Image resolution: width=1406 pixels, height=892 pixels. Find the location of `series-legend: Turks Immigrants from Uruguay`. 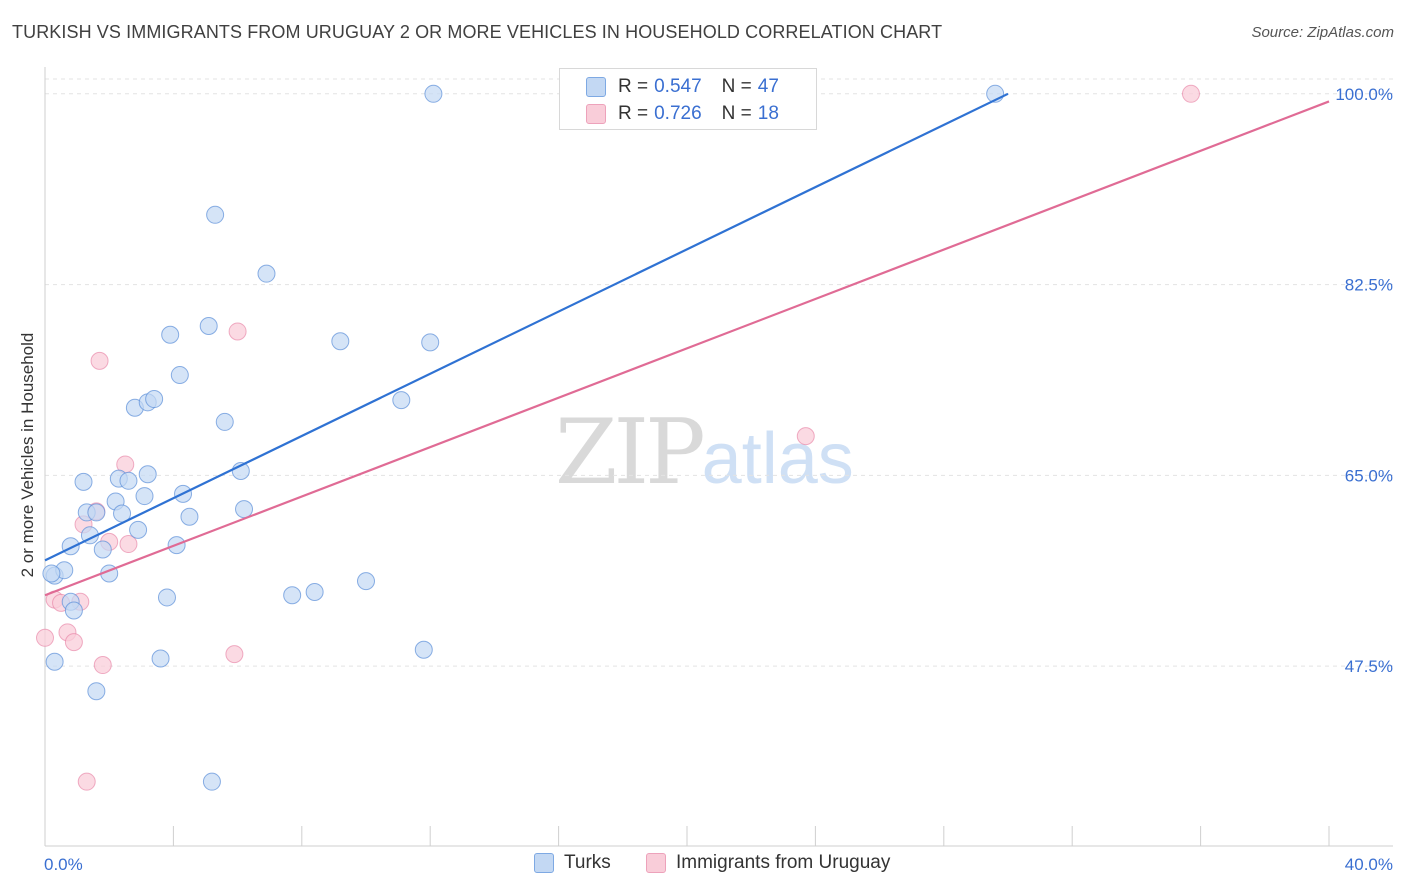

series-legend: Turks Immigrants from Uruguay is located at coordinates (703, 864).